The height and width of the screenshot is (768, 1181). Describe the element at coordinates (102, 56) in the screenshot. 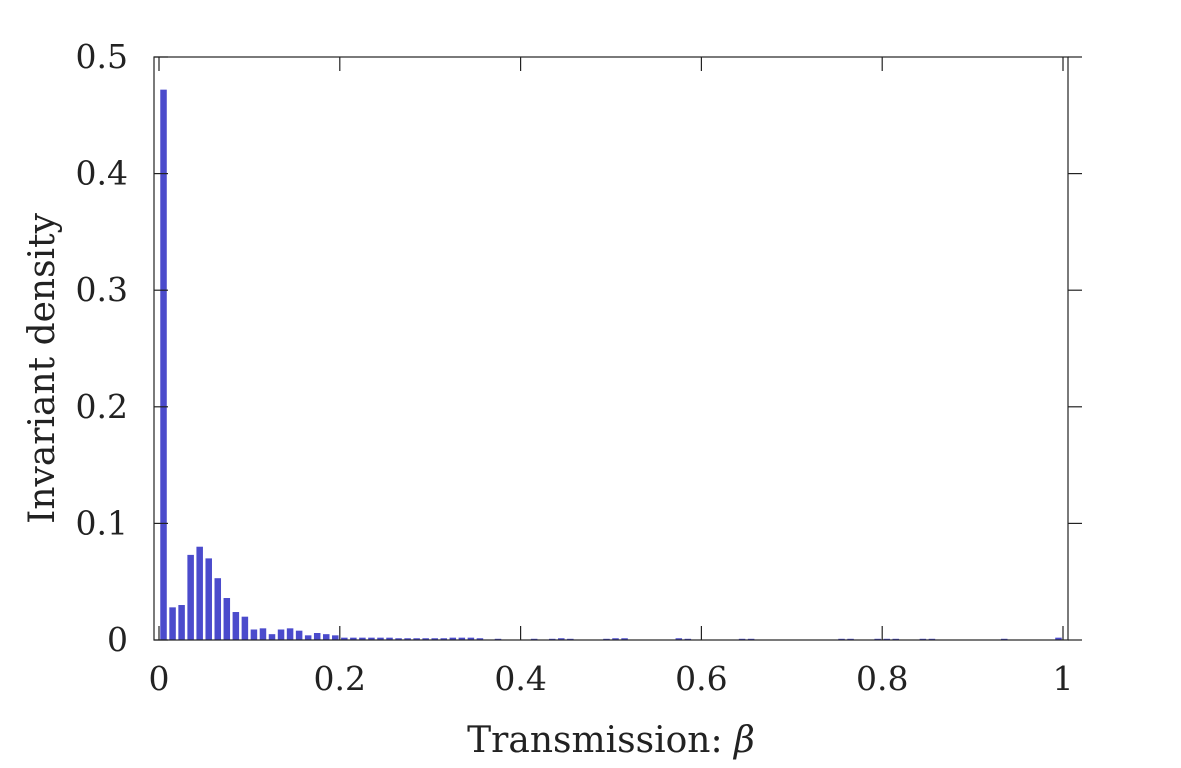

I see `y-tick-label: 0.5` at that location.